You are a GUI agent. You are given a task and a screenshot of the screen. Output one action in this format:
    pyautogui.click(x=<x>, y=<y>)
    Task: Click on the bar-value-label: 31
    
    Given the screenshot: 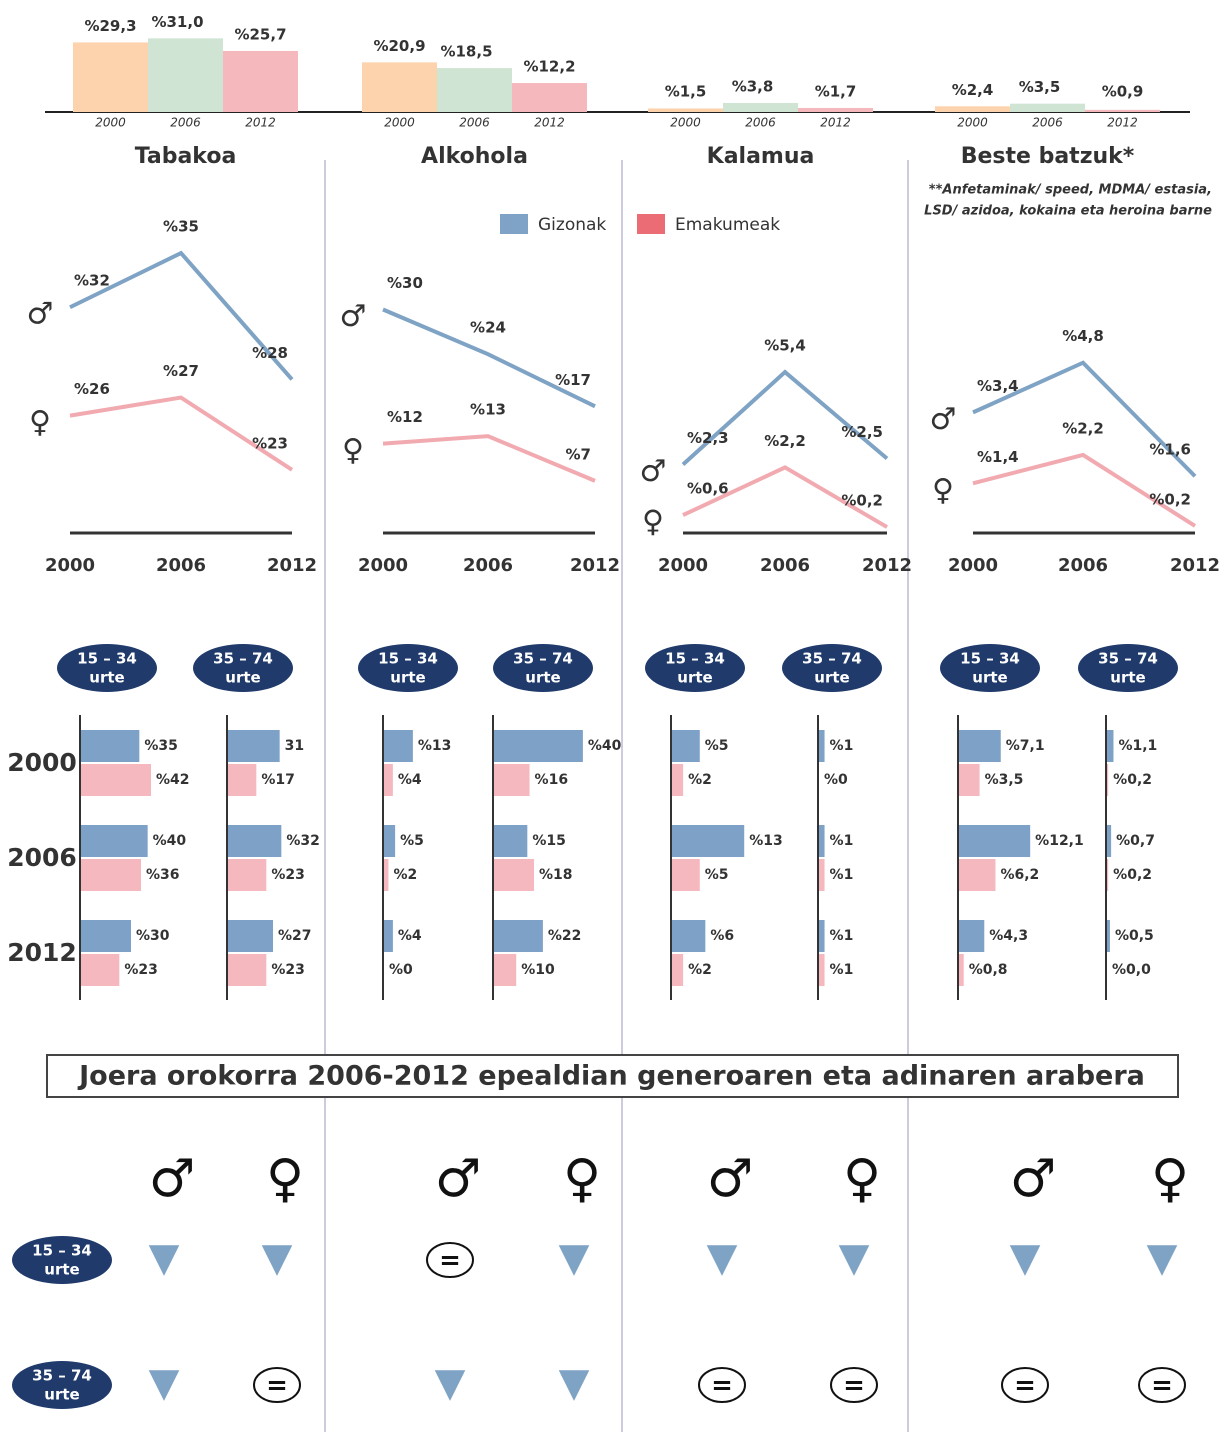 What is the action you would take?
    pyautogui.click(x=294, y=746)
    